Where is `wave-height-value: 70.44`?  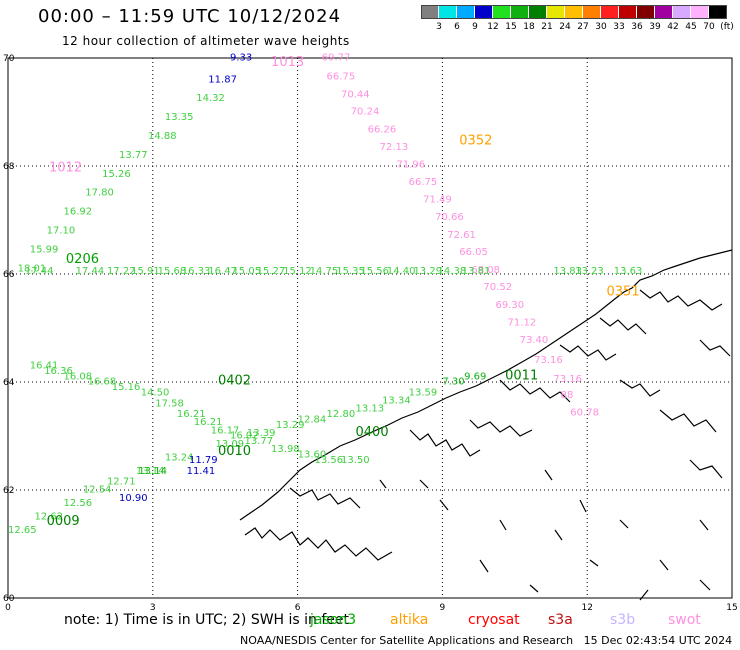 wave-height-value: 70.44 is located at coordinates (355, 94).